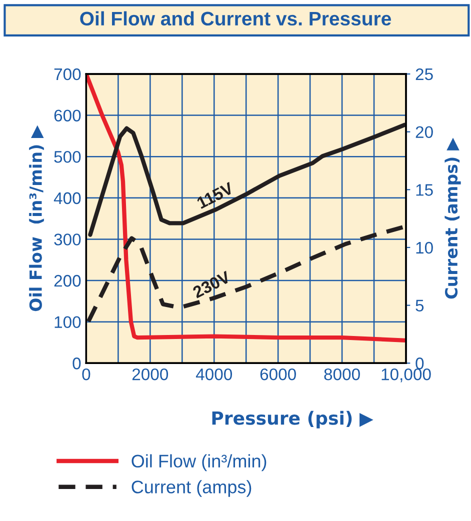  Describe the element at coordinates (452, 218) in the screenshot. I see `y2-axis-title: Current (amps) ▶` at that location.